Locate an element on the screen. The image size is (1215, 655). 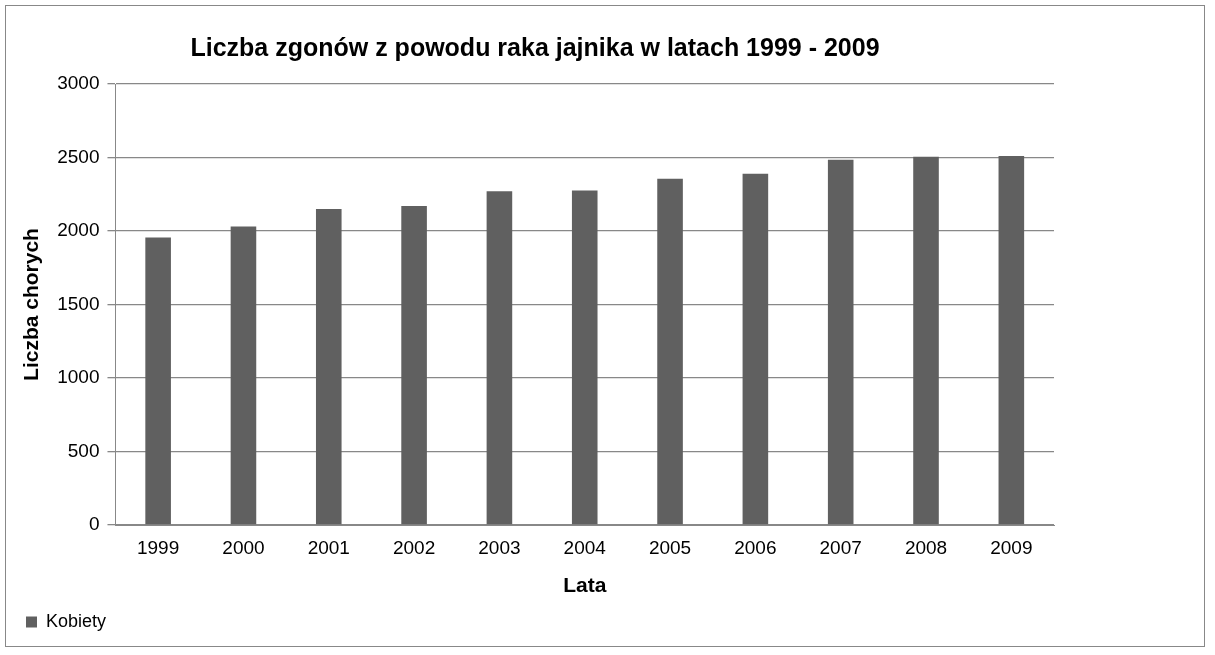
x-tick-label: 1999 is located at coordinates (158, 547).